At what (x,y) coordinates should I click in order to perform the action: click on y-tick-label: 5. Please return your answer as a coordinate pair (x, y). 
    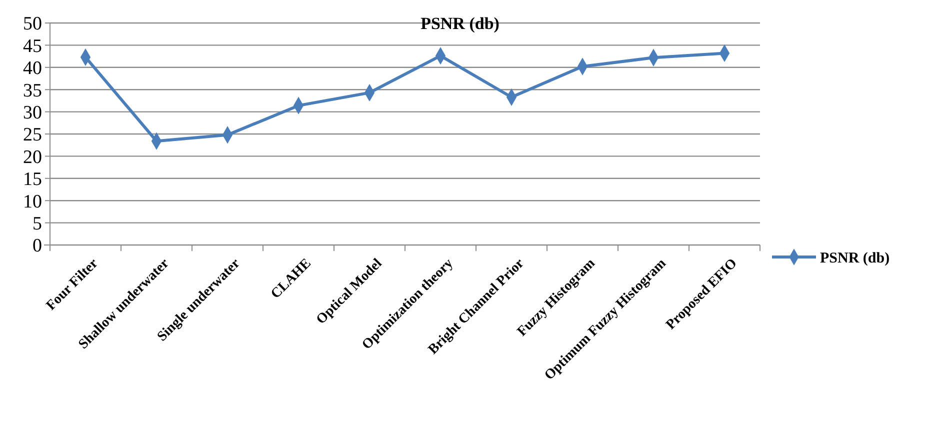
    Looking at the image, I should click on (37, 223).